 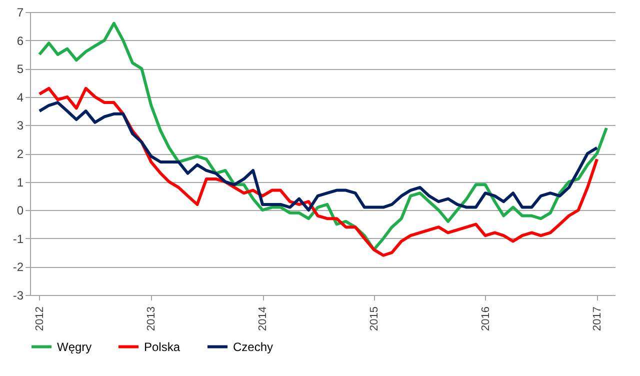 What do you see at coordinates (152, 318) in the screenshot?
I see `x-tick-label: 2013` at bounding box center [152, 318].